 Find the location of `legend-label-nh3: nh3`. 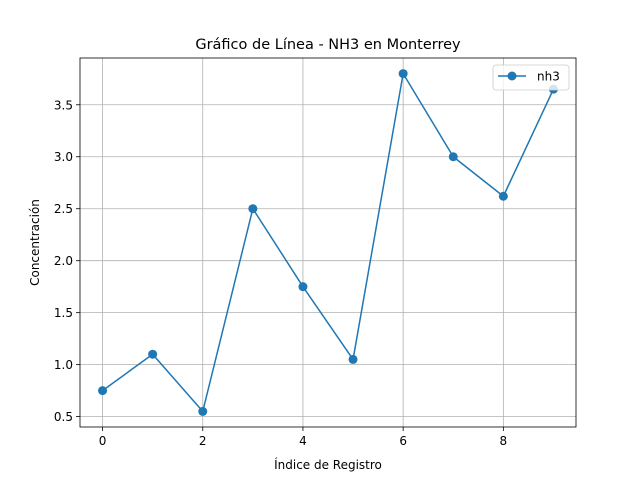

legend-label-nh3: nh3 is located at coordinates (548, 77).